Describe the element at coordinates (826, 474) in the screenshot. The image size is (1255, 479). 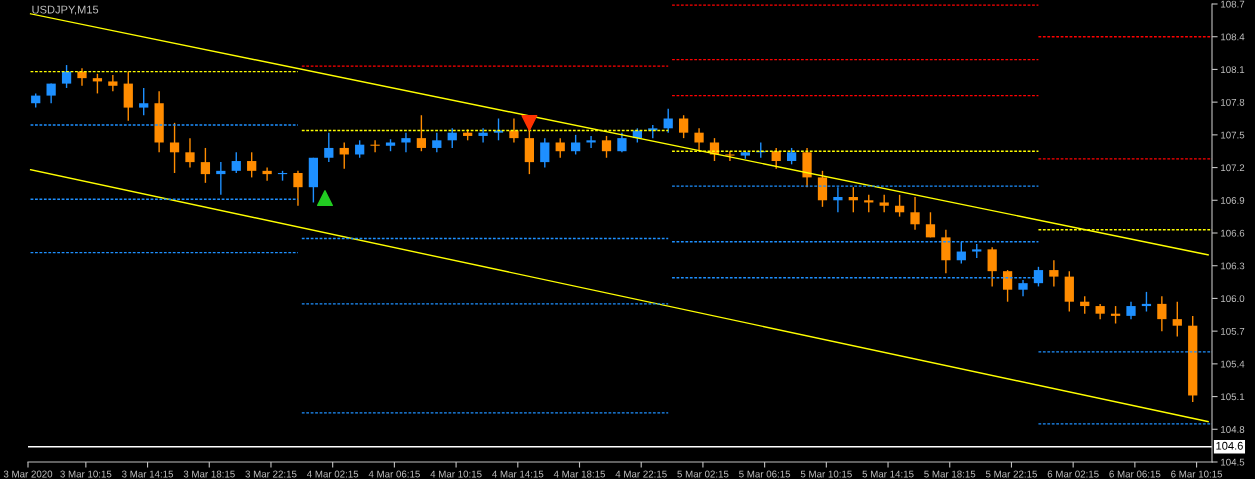
I see `x-tick-label: 5 Mar 10:15` at that location.